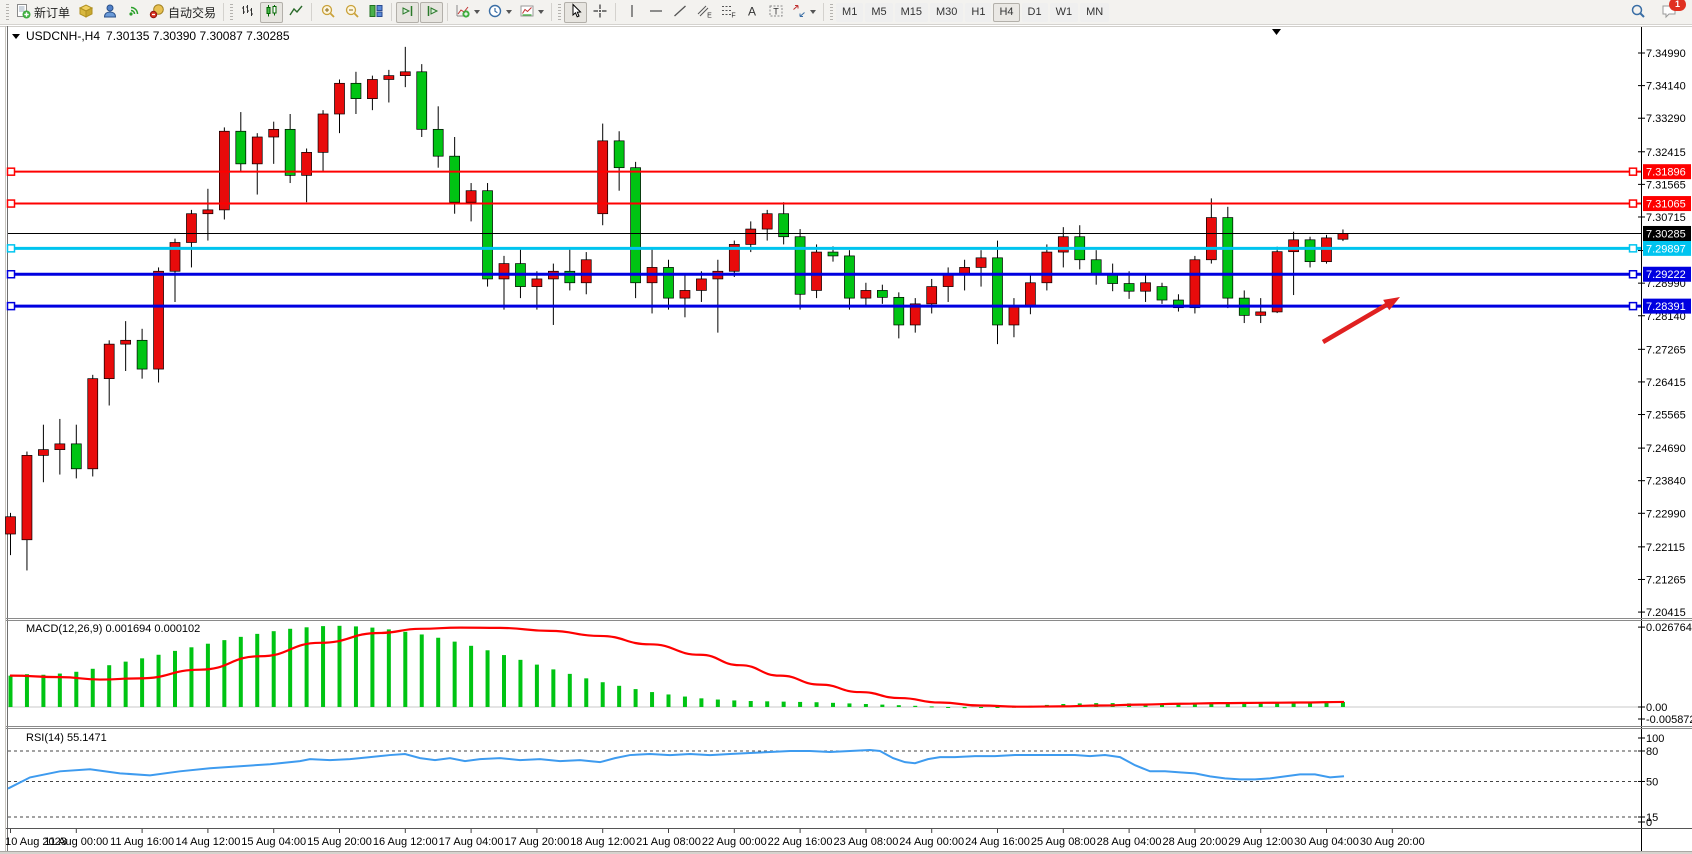 This screenshot has height=854, width=1692. What do you see at coordinates (849, 248) in the screenshot?
I see `horizontal-line-object: 7.29897` at bounding box center [849, 248].